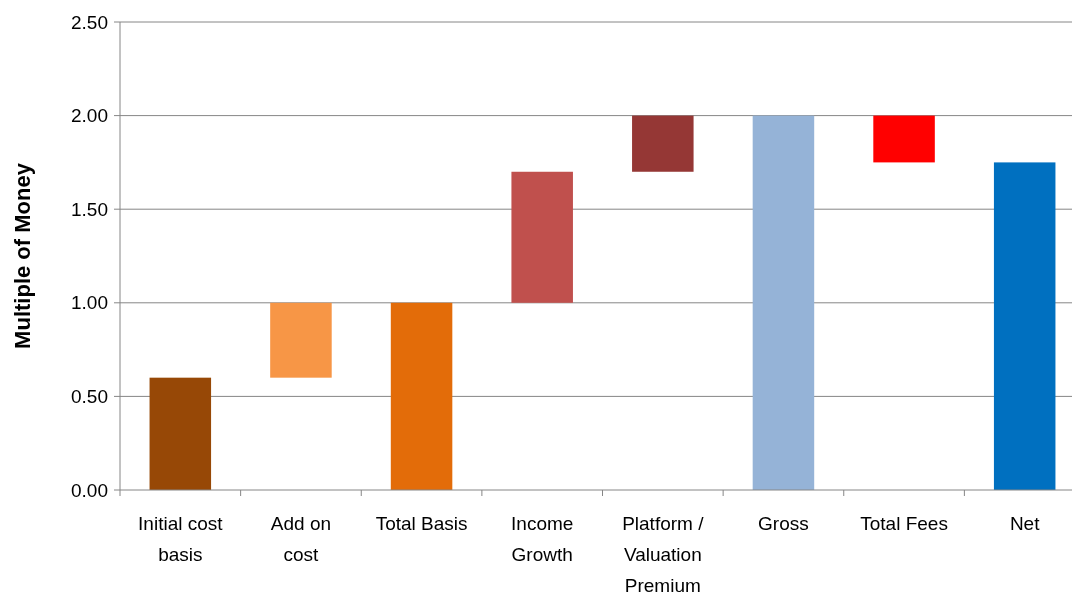 The image size is (1072, 597). I want to click on x-tick-label: Total Fees, so click(904, 523).